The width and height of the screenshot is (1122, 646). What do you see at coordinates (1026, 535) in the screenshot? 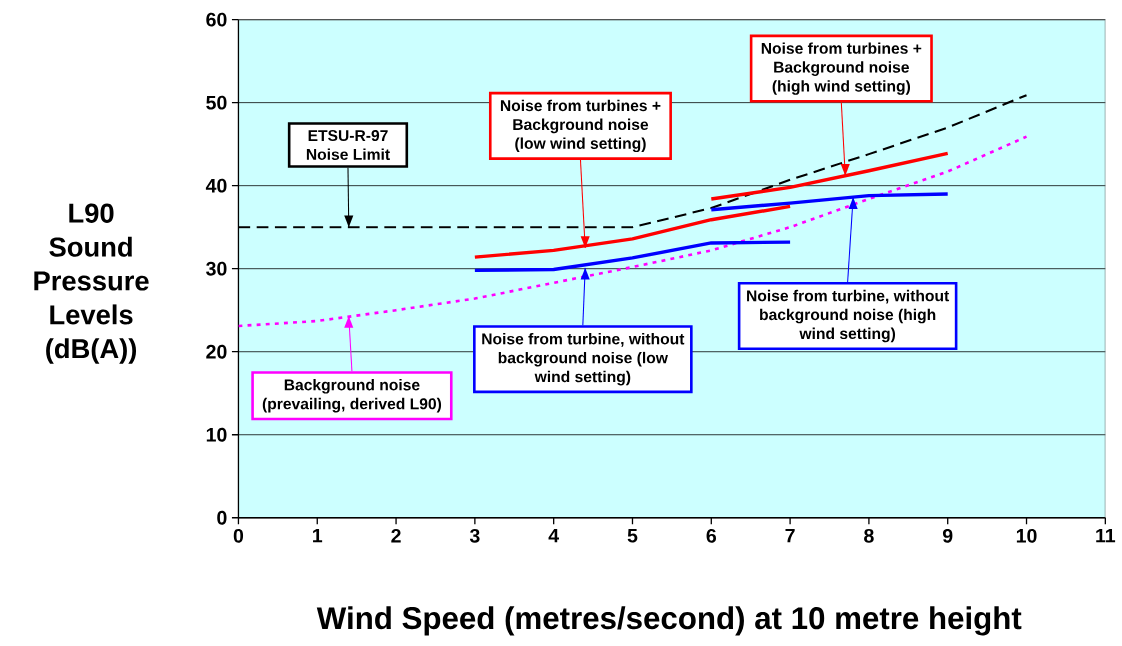
I see `x-tick-label: 10` at bounding box center [1026, 535].